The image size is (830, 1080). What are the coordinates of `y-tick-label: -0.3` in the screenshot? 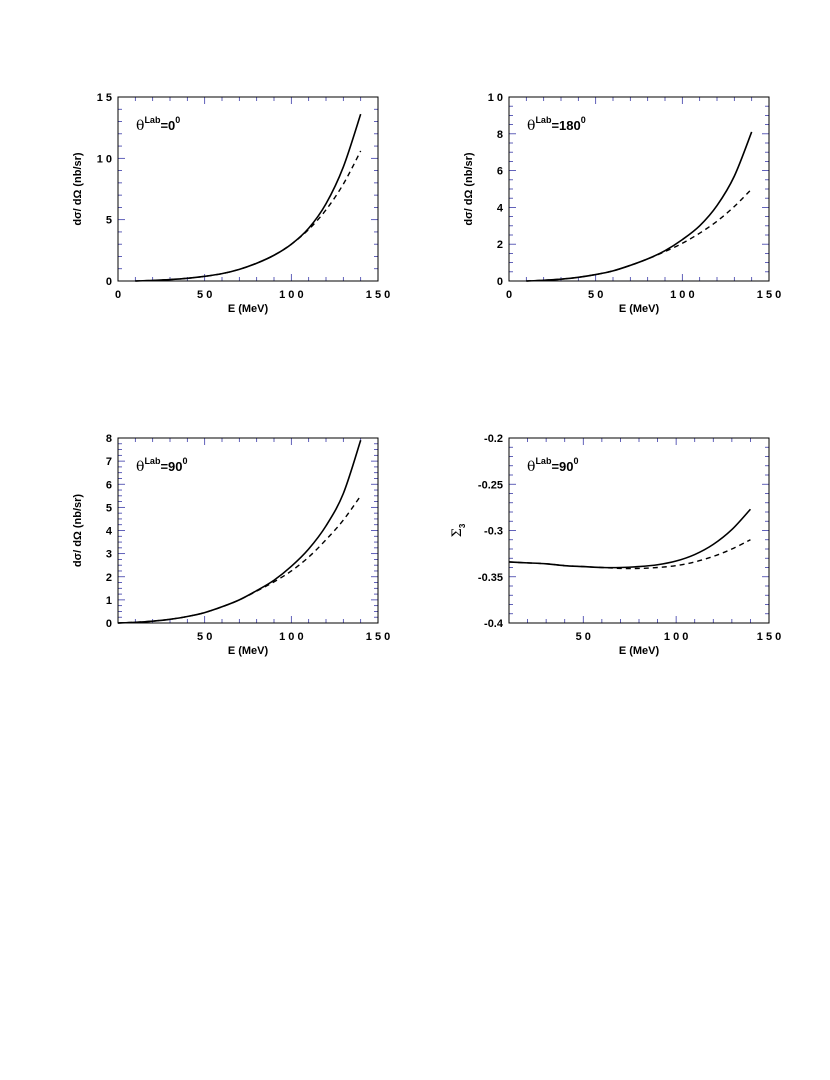 It's located at (493, 532).